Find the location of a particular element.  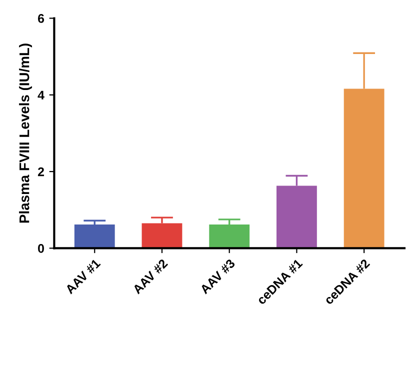

y-tick-label: 6 is located at coordinates (41, 18).